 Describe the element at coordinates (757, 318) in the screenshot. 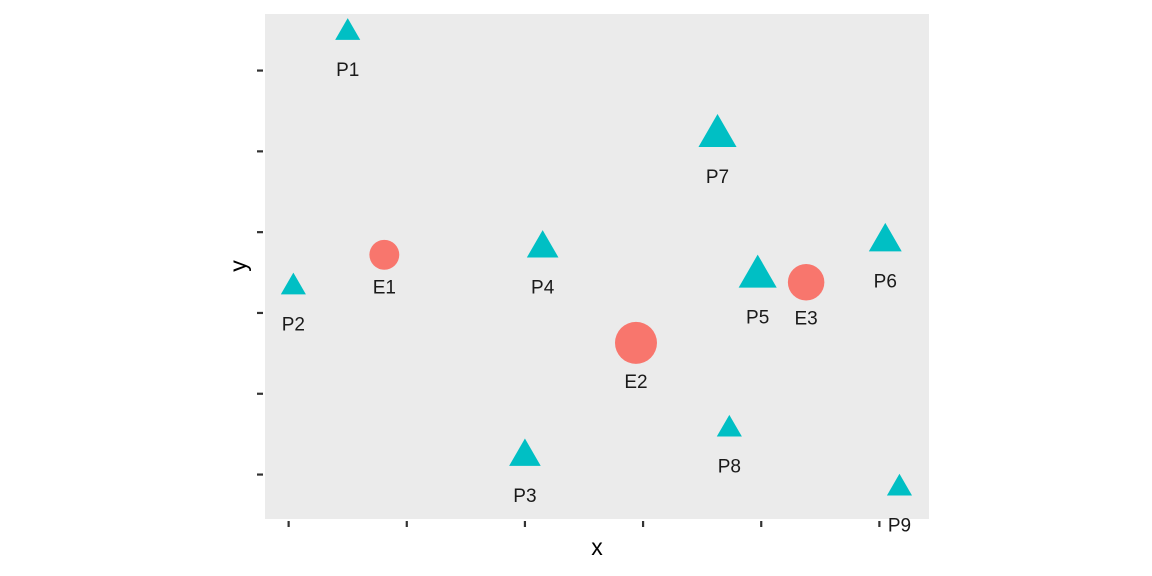

I see `label-p5: P5` at that location.